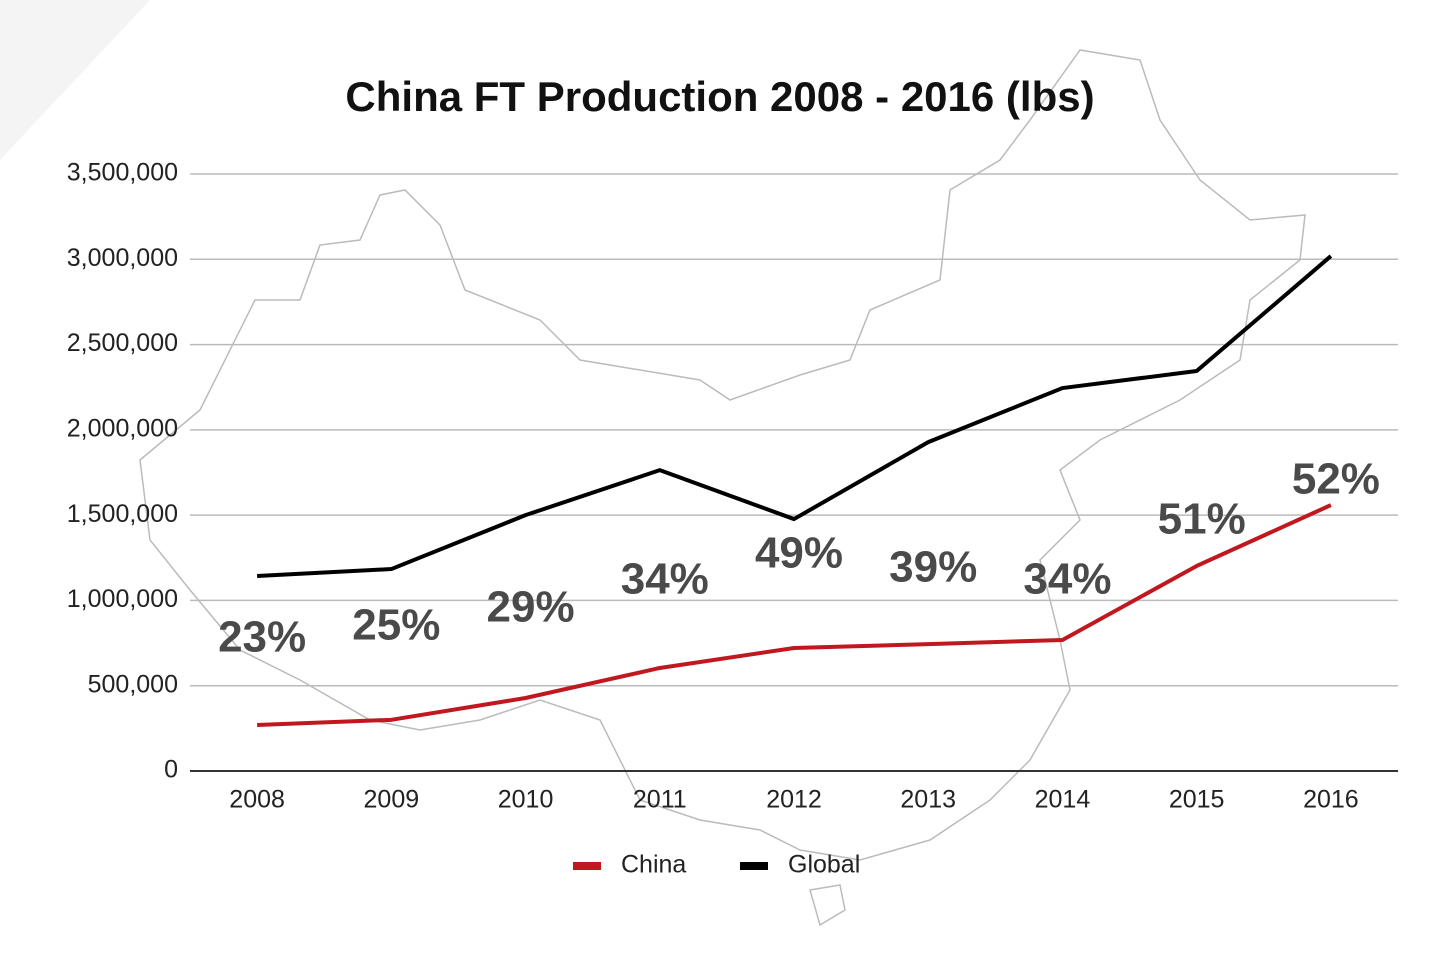 This screenshot has width=1445, height=968. I want to click on x-tick-label: 2015, so click(1197, 800).